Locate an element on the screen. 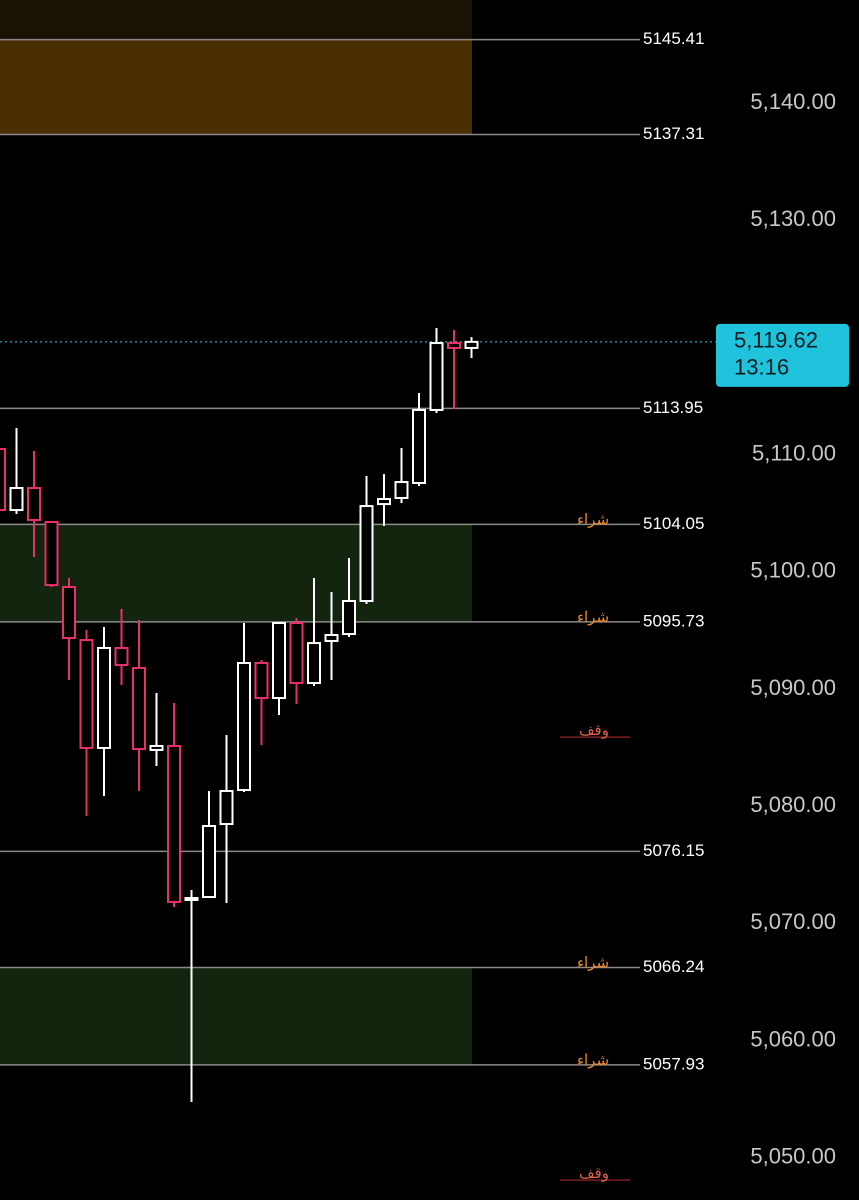  level-label: 5137.31 is located at coordinates (673, 133).